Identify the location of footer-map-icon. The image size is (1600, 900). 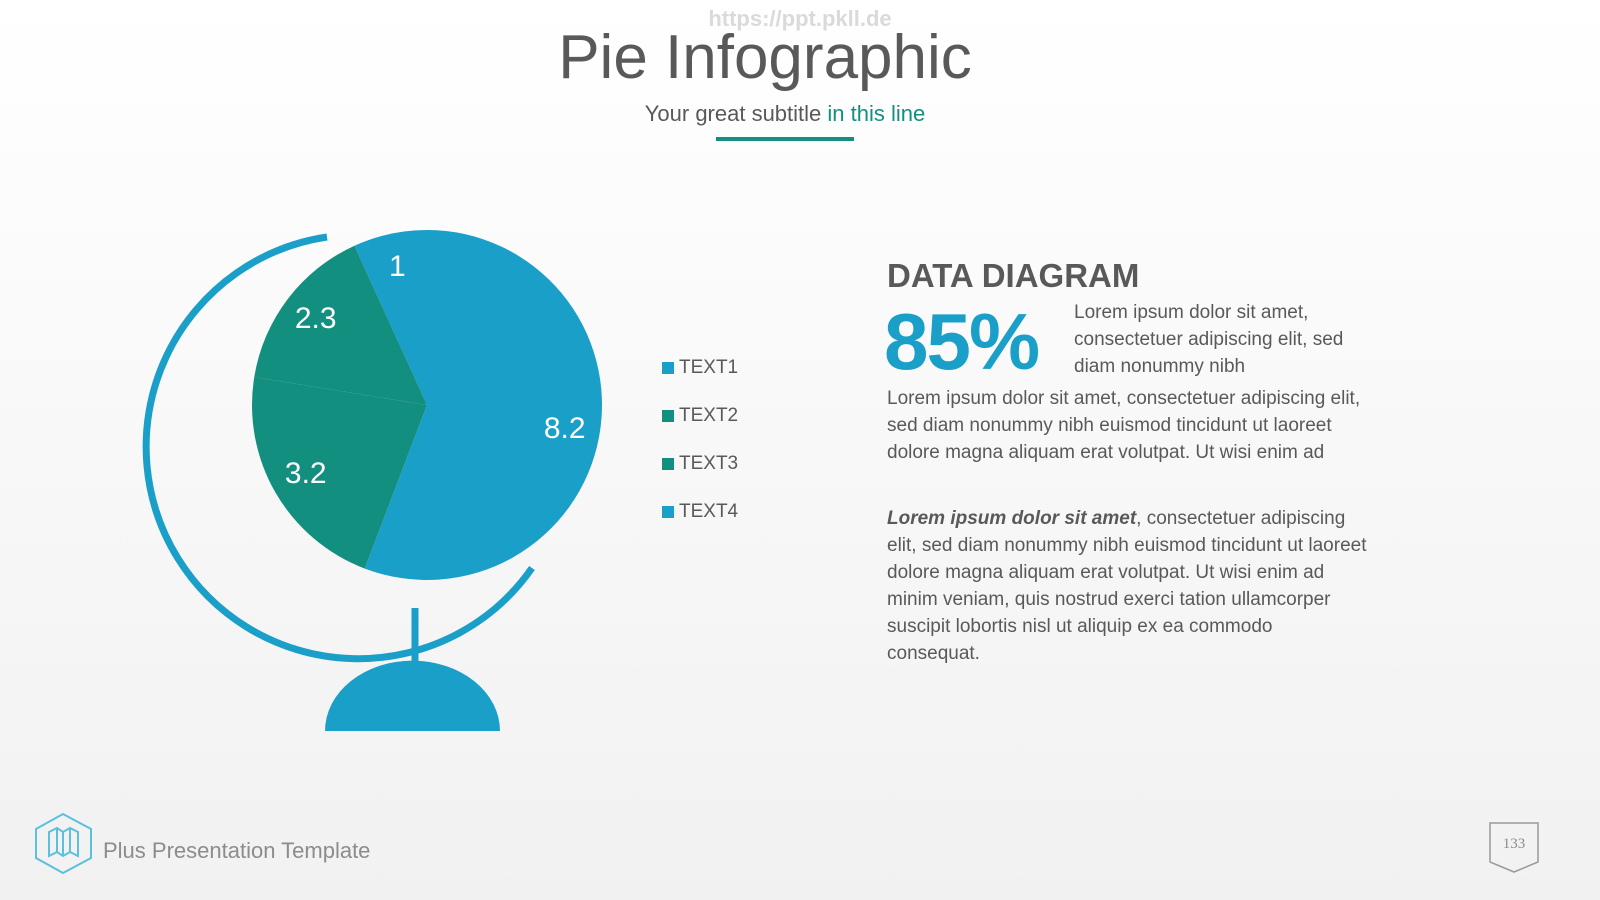
(63, 842).